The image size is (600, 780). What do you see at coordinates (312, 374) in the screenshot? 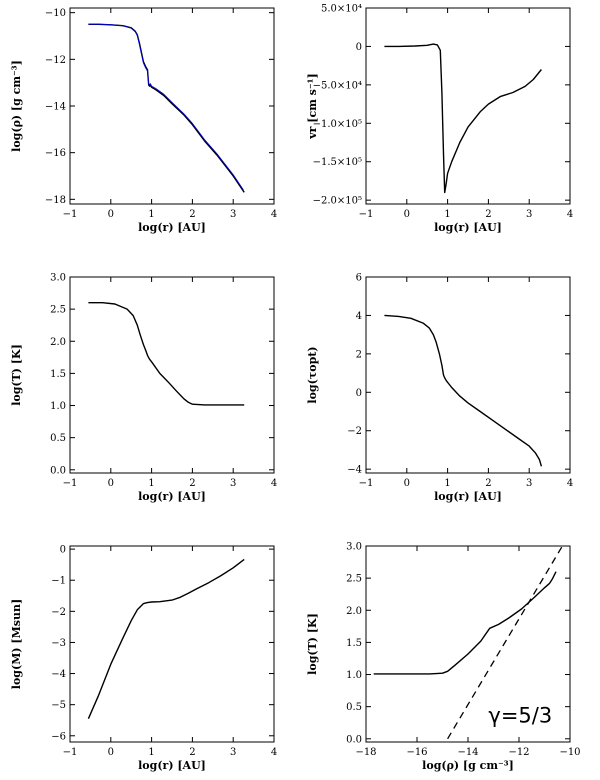
I see `y-axis-label: log(τopt)` at bounding box center [312, 374].